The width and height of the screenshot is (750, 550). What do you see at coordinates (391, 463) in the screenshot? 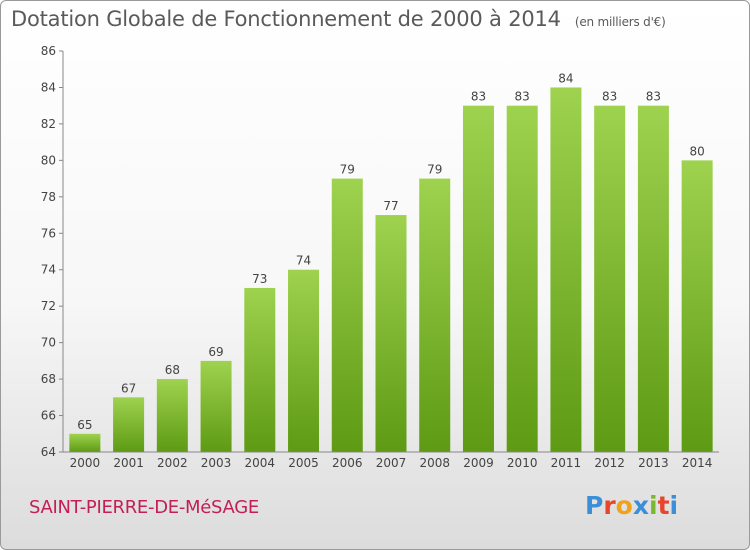
I see `x-tick-label: 2007` at bounding box center [391, 463].